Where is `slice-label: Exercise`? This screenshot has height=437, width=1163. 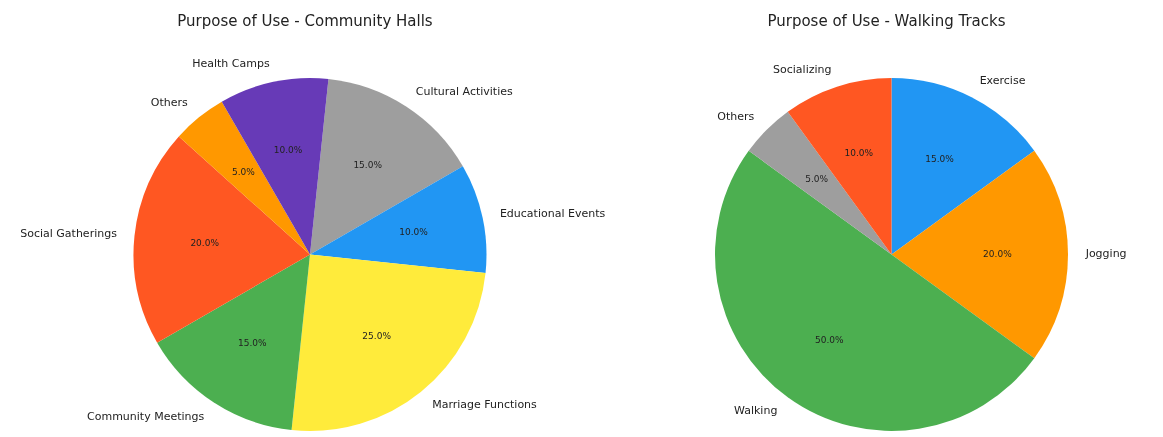
slice-label: Exercise is located at coordinates (1002, 81).